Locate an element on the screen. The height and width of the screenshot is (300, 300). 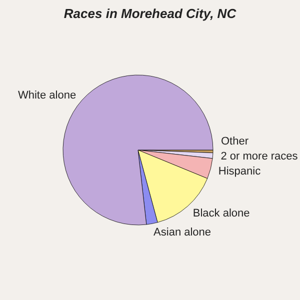
slice-label: Black alone is located at coordinates (221, 213).